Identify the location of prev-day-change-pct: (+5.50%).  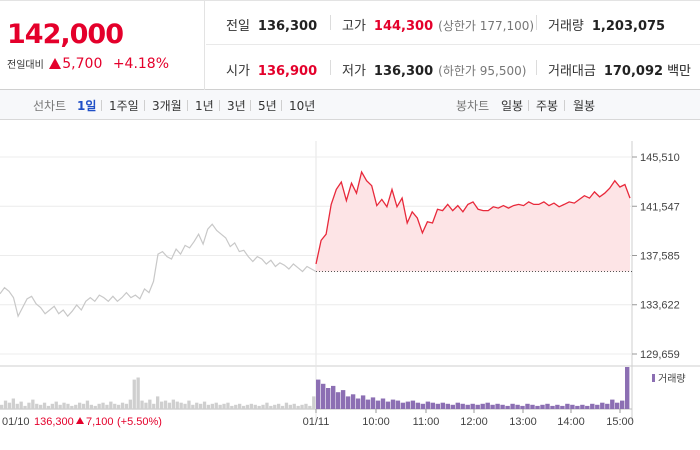
(139, 422).